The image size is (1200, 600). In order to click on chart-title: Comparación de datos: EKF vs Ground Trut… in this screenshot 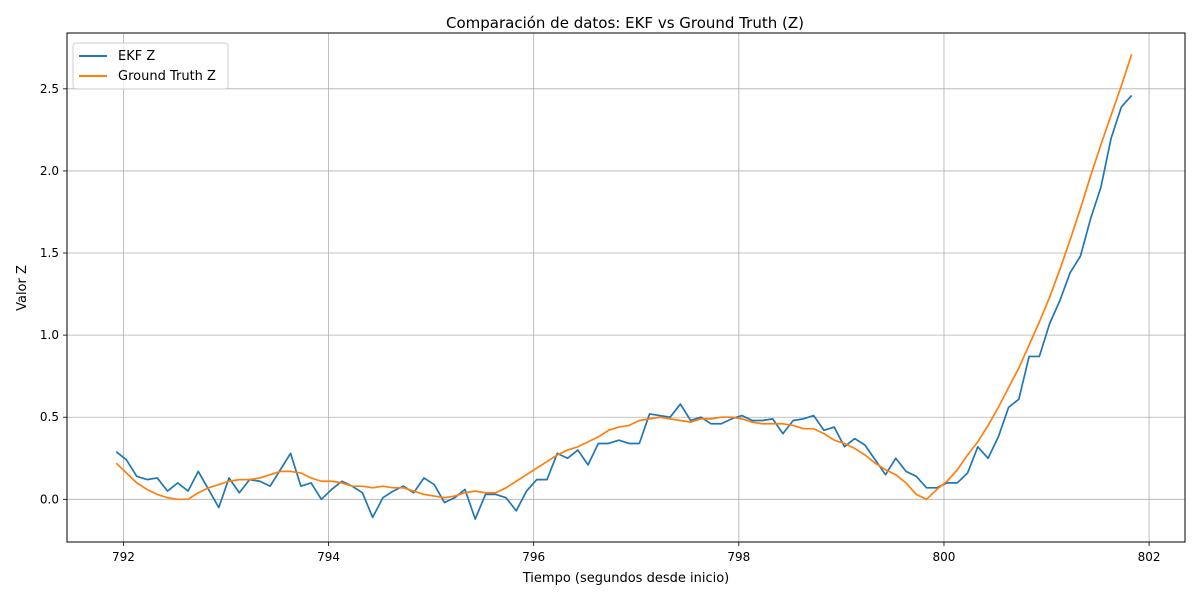, I will do `click(625, 23)`.